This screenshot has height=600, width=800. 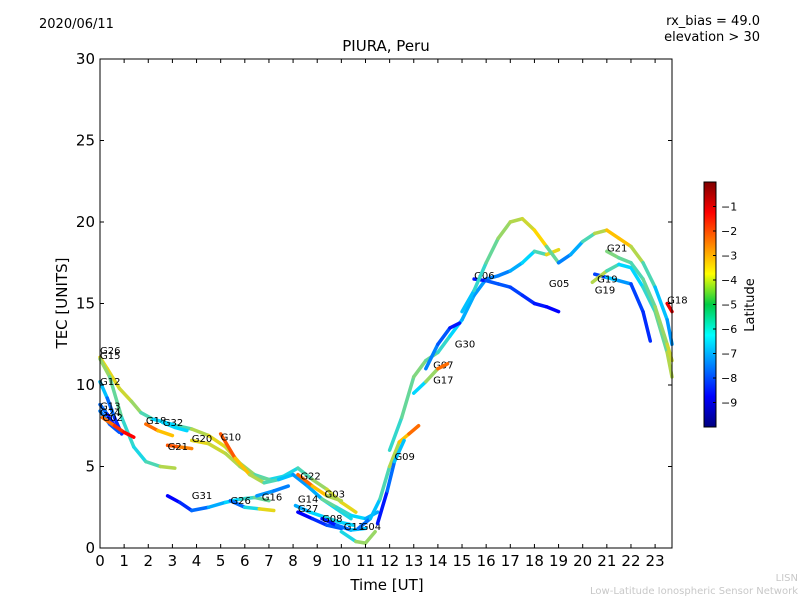 I want to click on x-tick-label: 8, so click(x=293, y=561).